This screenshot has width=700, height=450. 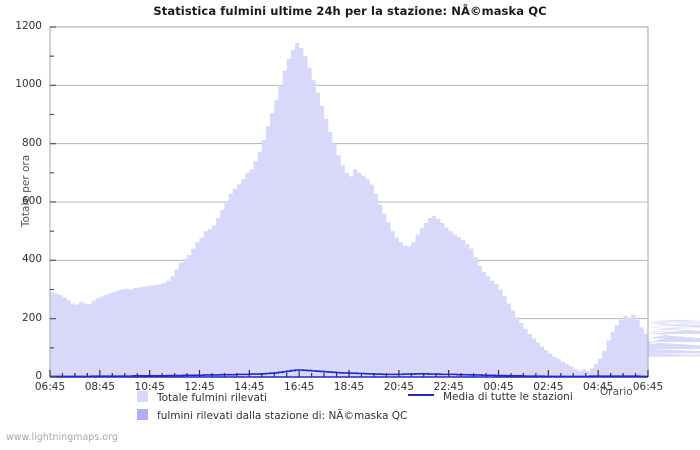 What do you see at coordinates (548, 387) in the screenshot?
I see `x-tick-label: 02:45` at bounding box center [548, 387].